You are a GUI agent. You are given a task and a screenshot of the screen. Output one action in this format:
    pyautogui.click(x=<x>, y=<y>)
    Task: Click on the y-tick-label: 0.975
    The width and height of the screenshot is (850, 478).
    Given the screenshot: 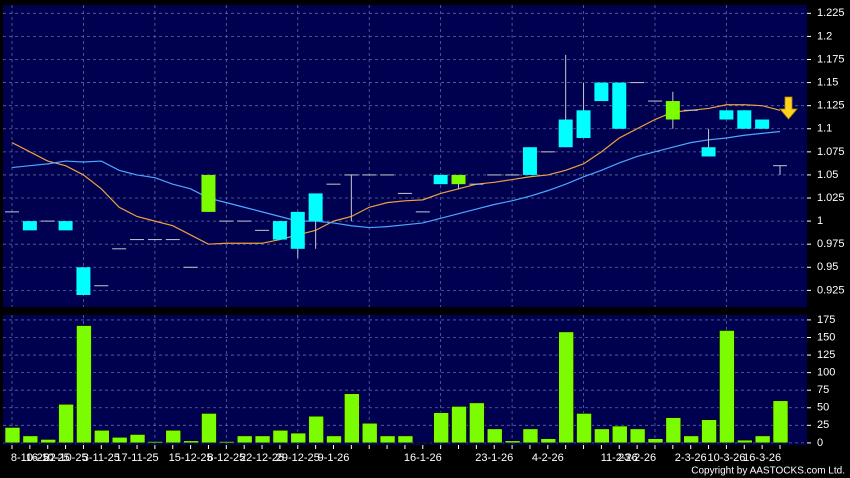 What is the action you would take?
    pyautogui.click(x=831, y=244)
    